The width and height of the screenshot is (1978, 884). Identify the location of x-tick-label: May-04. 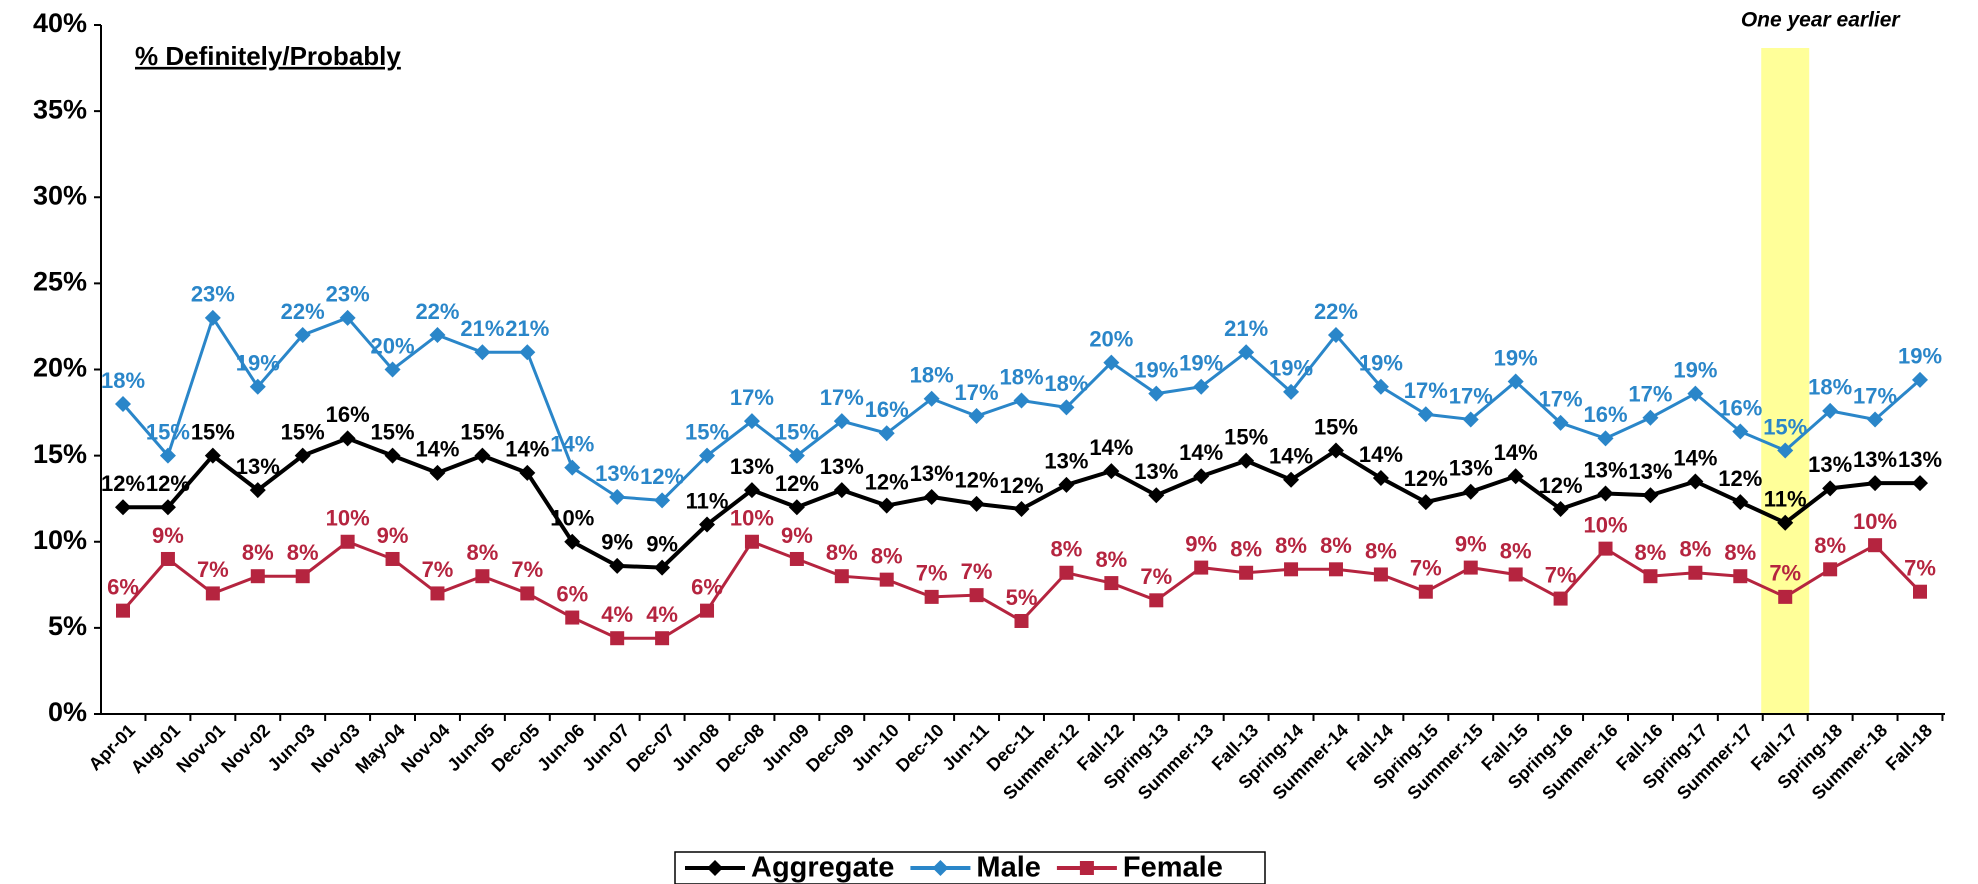
(379, 748).